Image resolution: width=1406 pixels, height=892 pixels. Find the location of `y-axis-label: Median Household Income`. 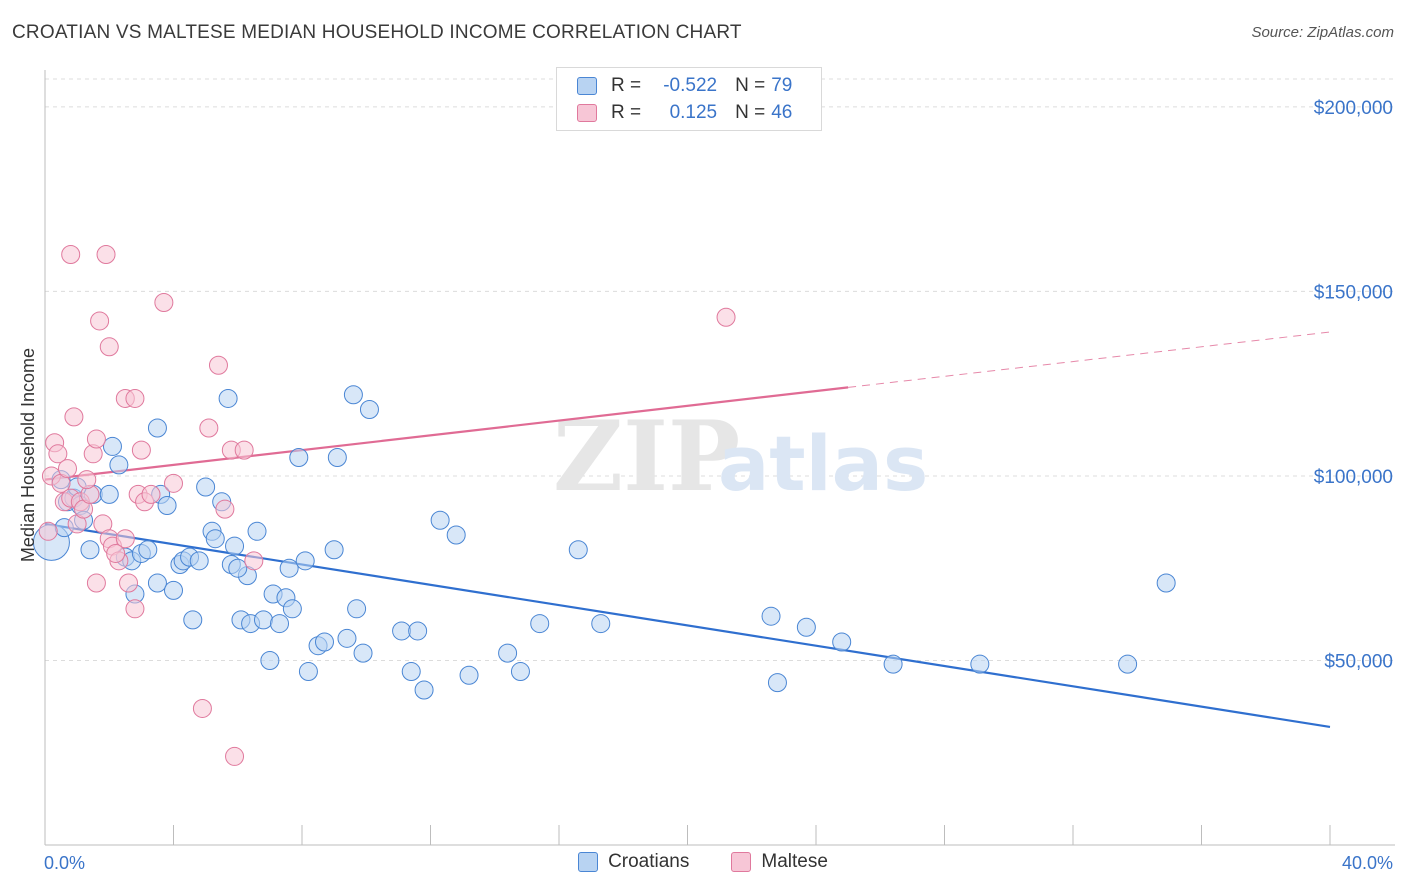

y-axis-label: Median Household Income is located at coordinates (28, 455).